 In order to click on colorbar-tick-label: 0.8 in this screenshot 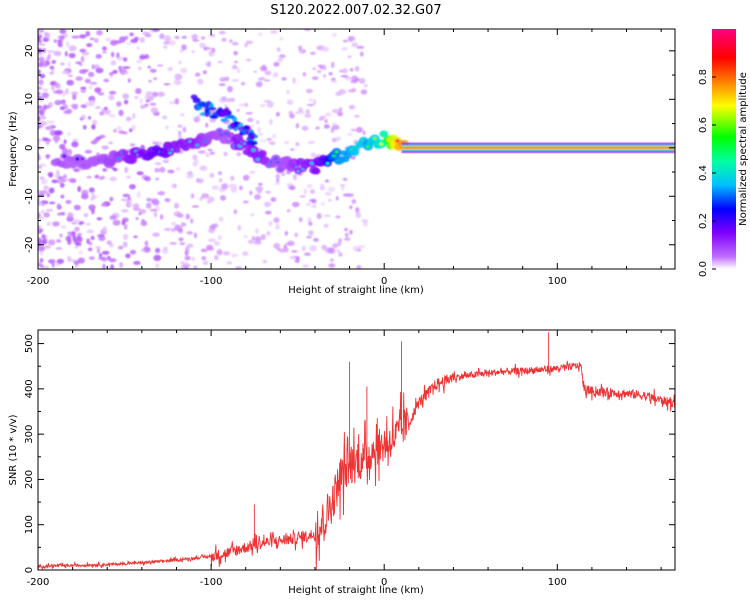, I will do `click(703, 77)`.